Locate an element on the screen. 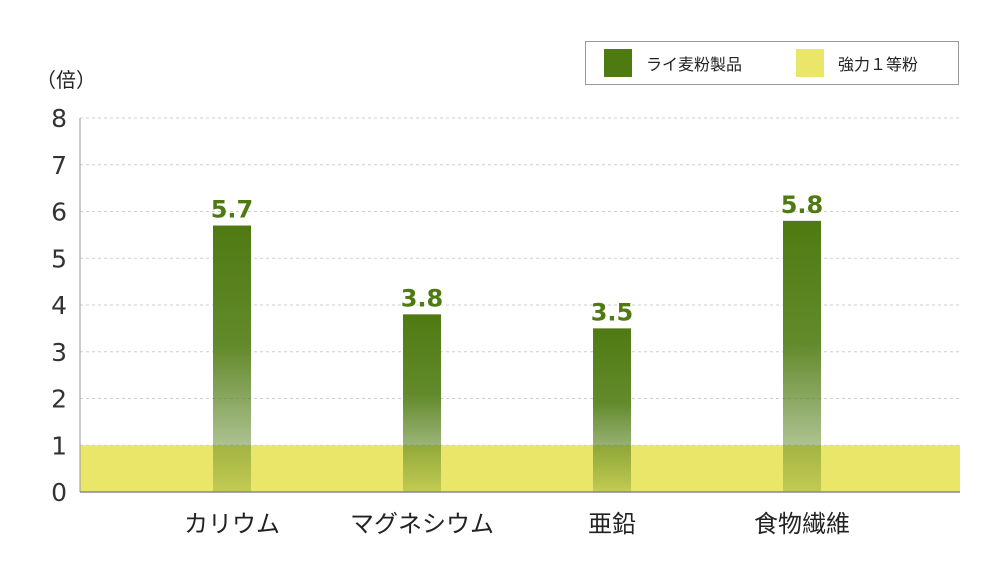 The width and height of the screenshot is (1000, 572). legend-swatch-rye is located at coordinates (618, 63).